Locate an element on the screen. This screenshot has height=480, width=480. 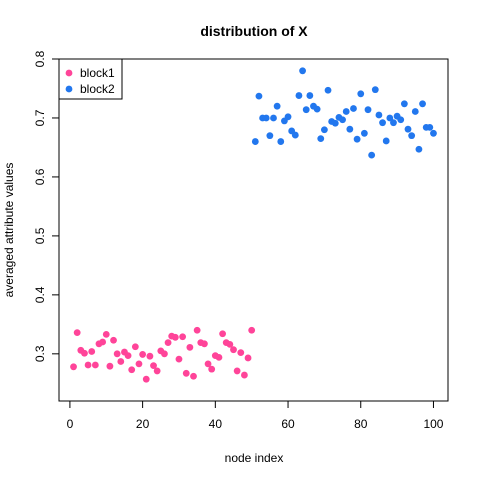
legend-label-block1: block1 is located at coordinates (97, 73).